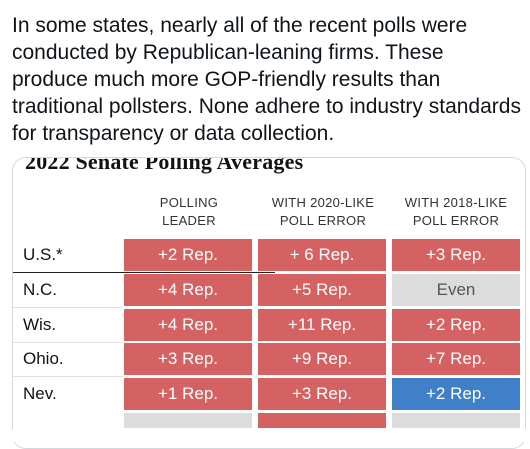  Describe the element at coordinates (43, 358) in the screenshot. I see `row-label-ohio: Ohio.` at that location.